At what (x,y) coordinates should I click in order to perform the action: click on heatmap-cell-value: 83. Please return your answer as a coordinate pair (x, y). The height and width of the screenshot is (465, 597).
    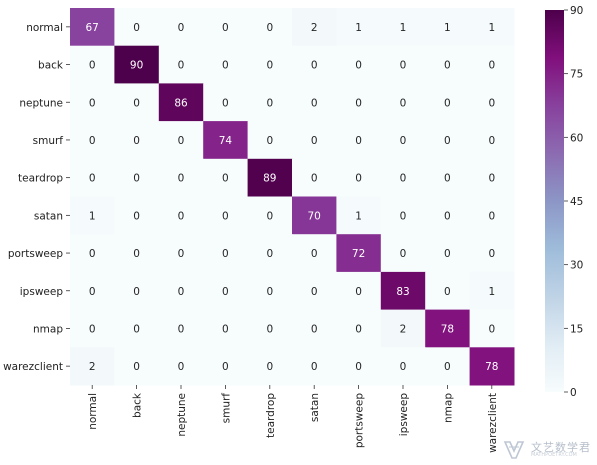
    Looking at the image, I should click on (402, 292).